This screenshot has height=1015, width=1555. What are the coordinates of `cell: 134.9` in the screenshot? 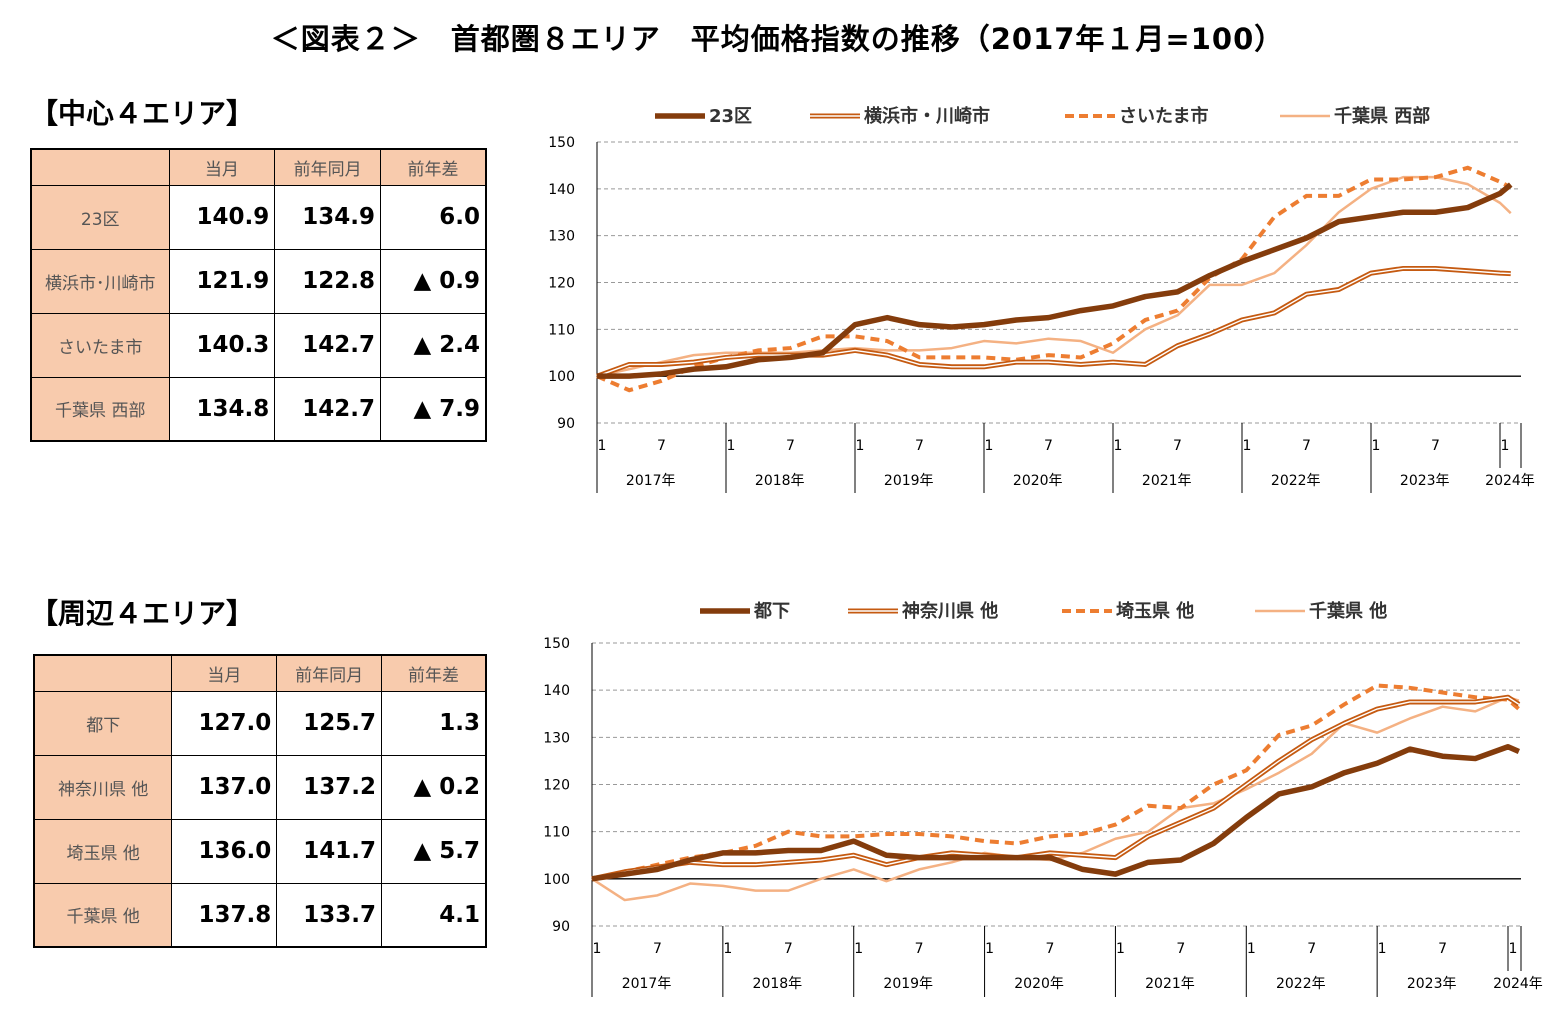 It's located at (327, 217).